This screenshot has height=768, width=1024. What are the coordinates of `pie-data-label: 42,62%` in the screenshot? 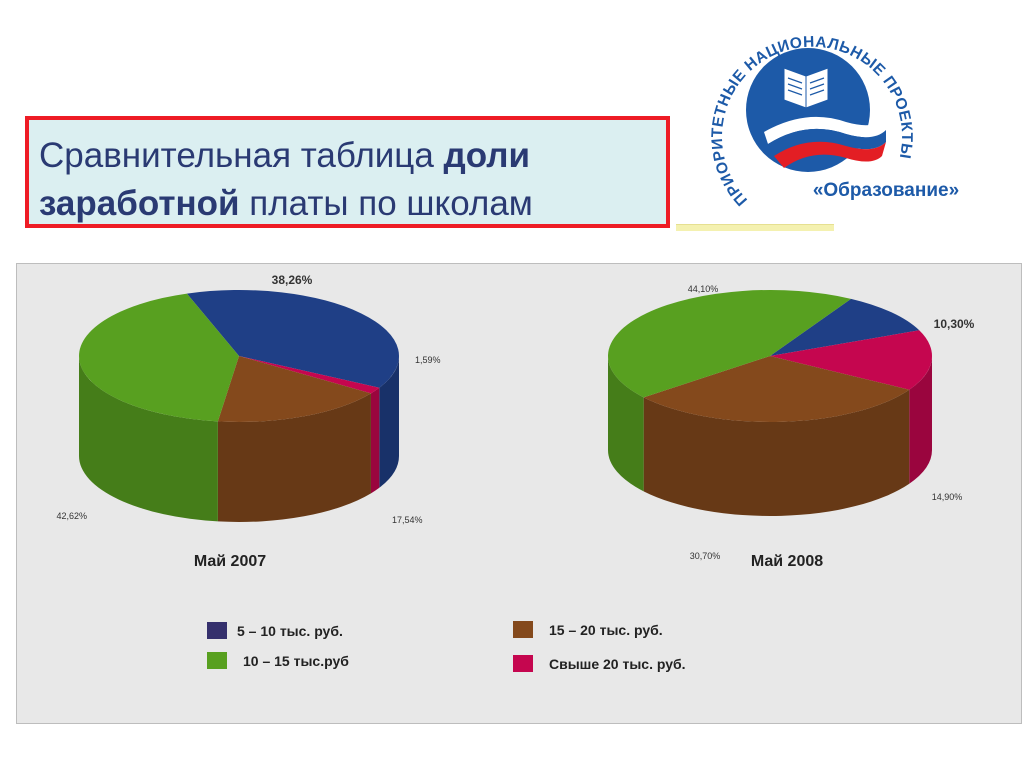 It's located at (71, 516).